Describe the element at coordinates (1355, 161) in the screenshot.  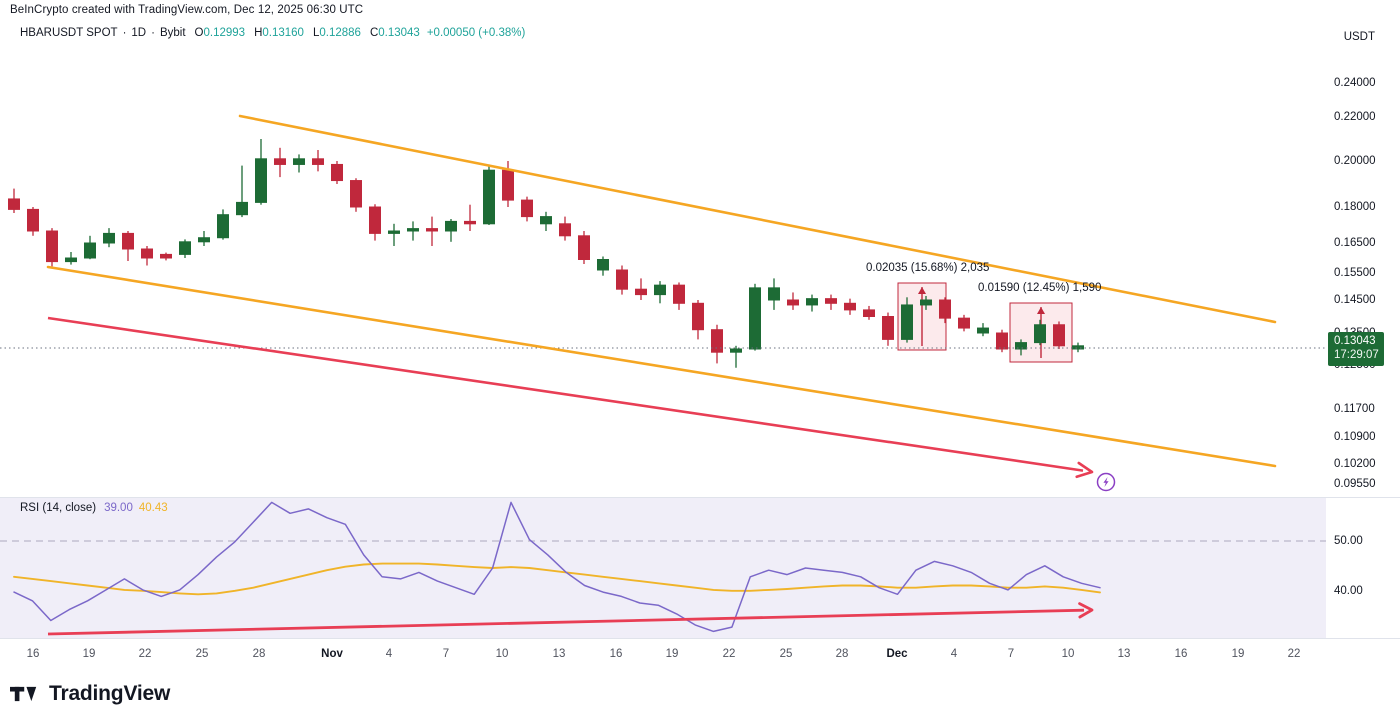
I see `price-tick-label: 0.20000` at that location.